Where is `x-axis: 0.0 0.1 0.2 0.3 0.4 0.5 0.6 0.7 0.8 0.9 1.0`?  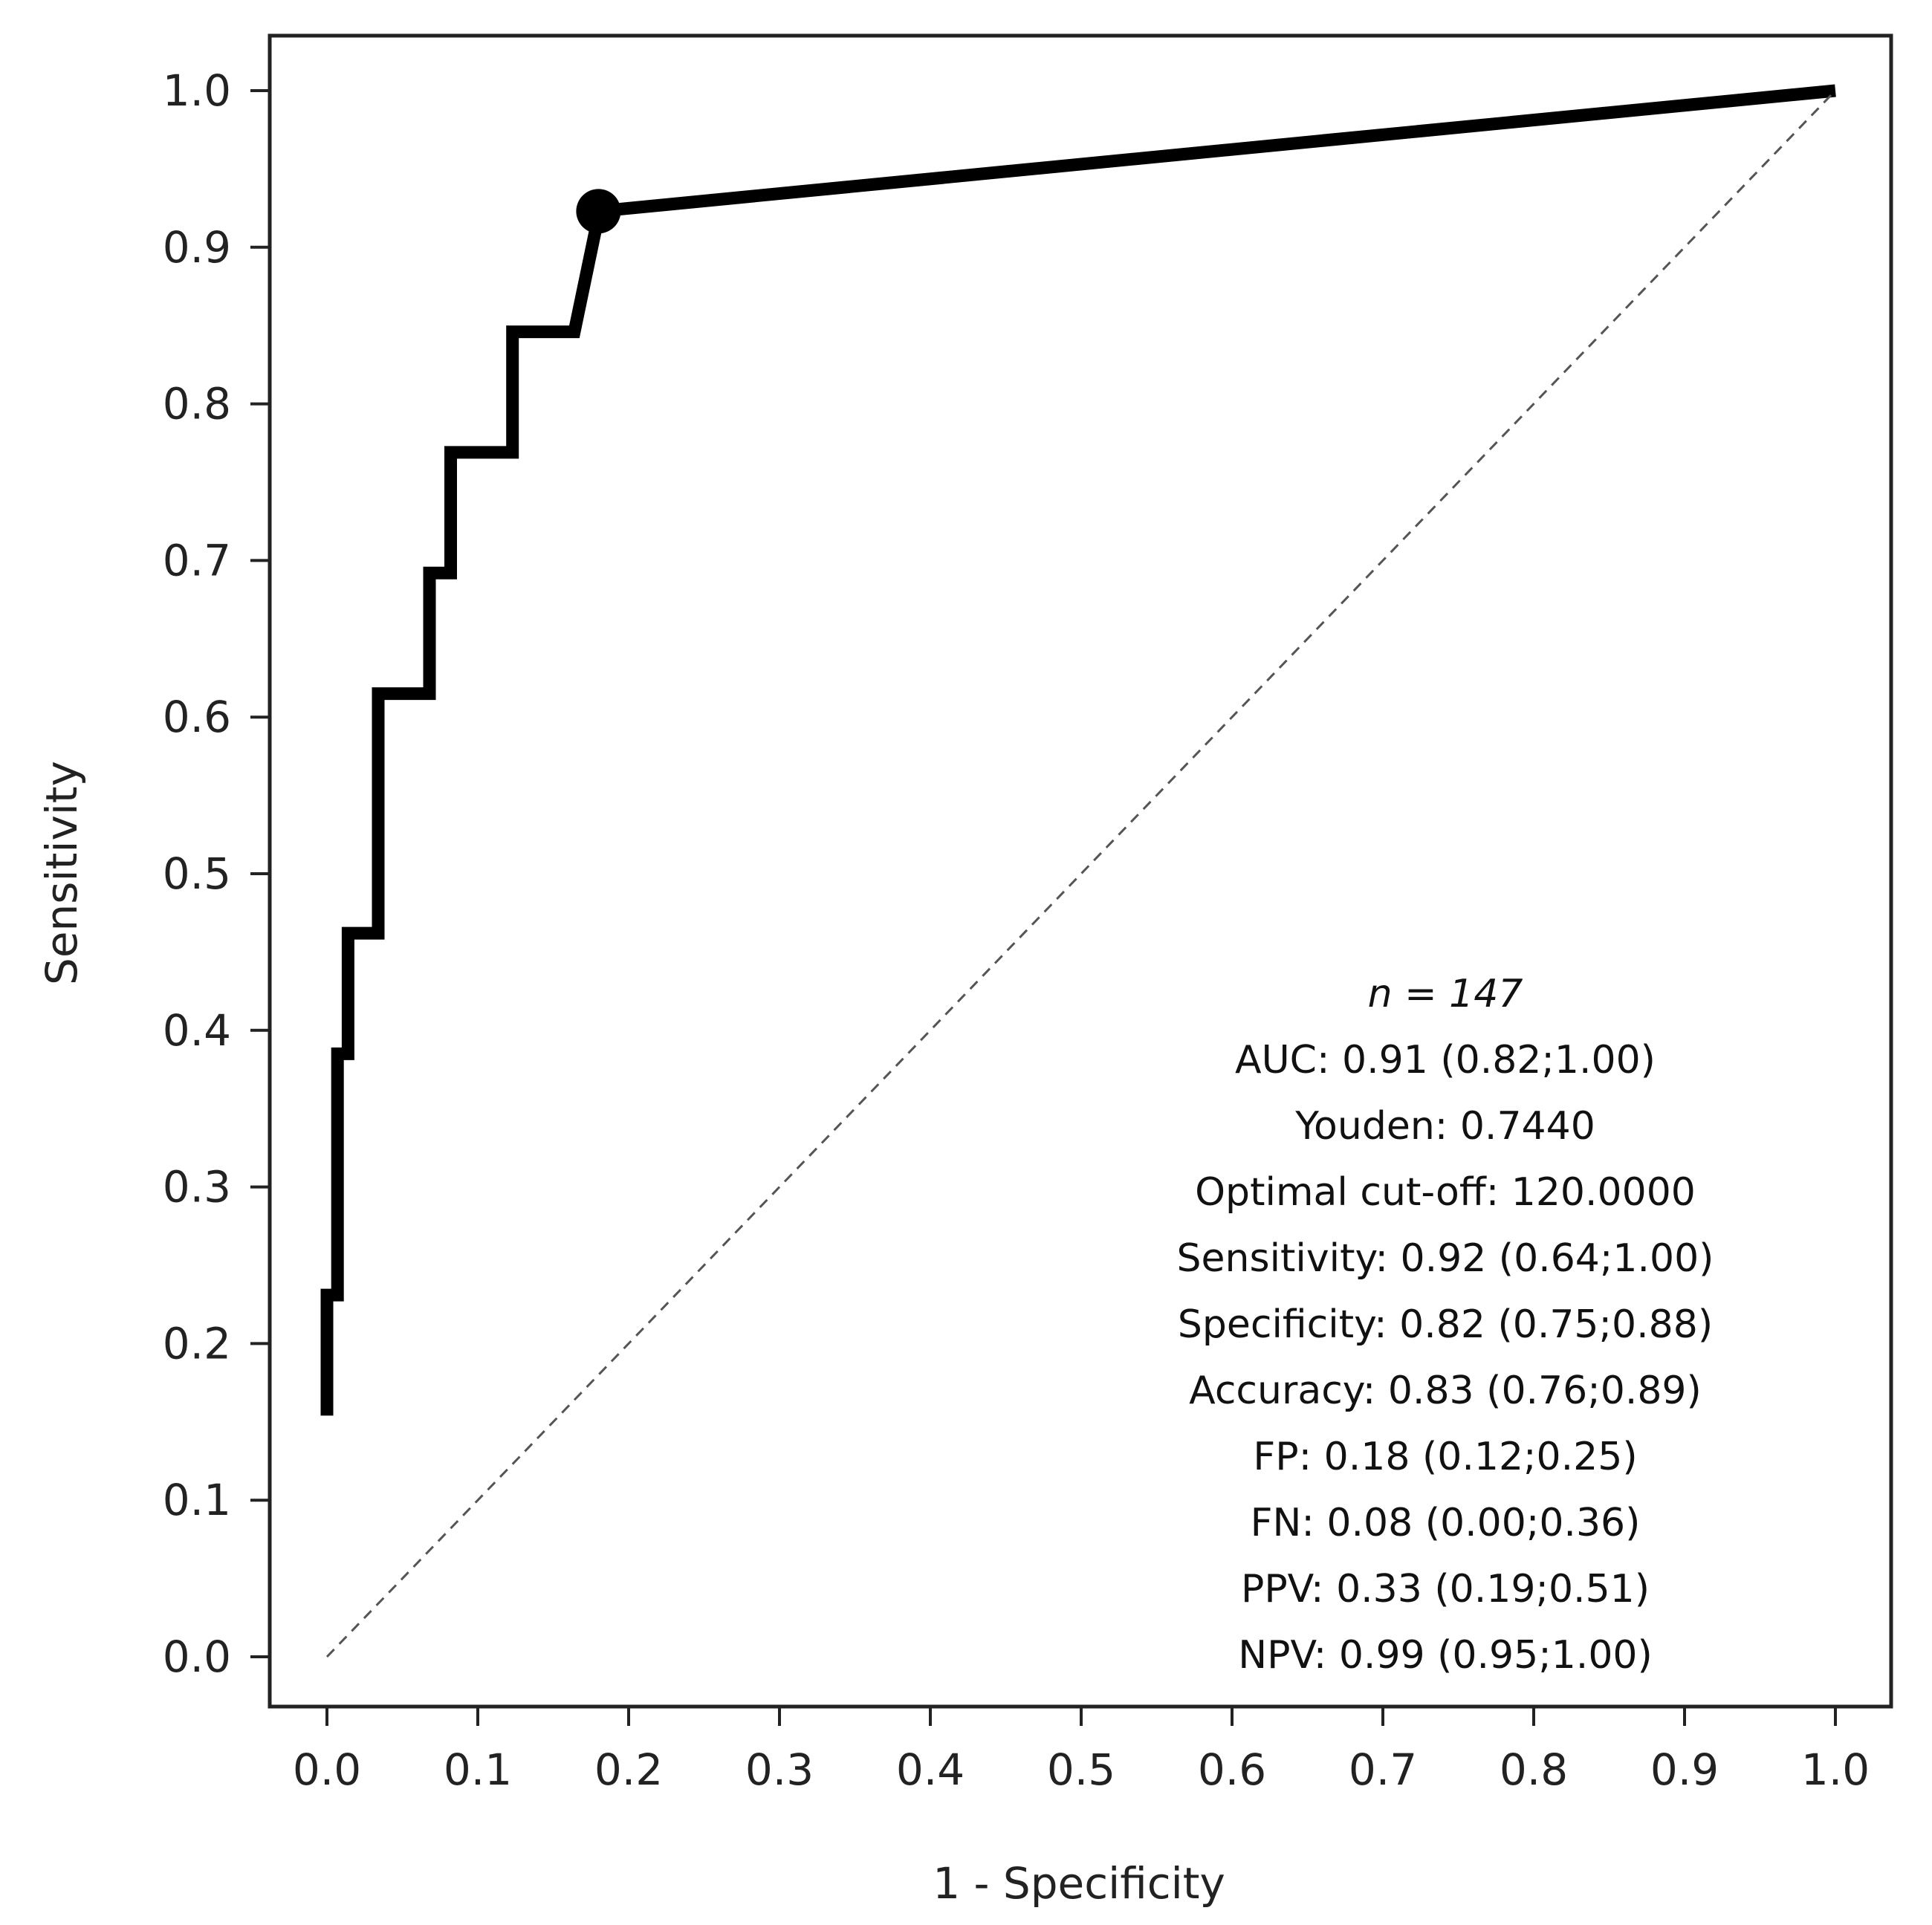 x-axis: 0.0 0.1 0.2 0.3 0.4 0.5 0.6 0.7 0.8 0.9 1.0 is located at coordinates (1081, 1751).